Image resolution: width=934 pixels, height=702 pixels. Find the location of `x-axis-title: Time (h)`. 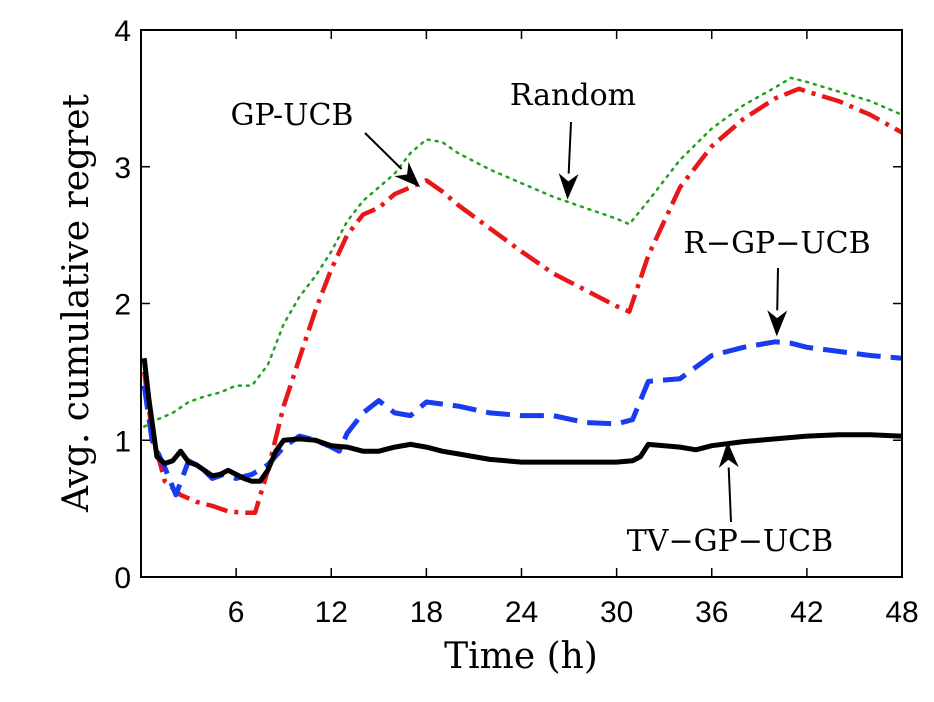

x-axis-title: Time (h) is located at coordinates (521, 656).